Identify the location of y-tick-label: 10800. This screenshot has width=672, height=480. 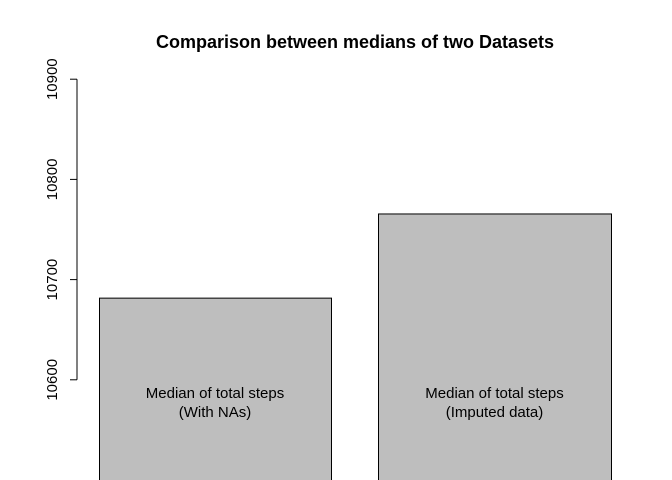
(52, 180).